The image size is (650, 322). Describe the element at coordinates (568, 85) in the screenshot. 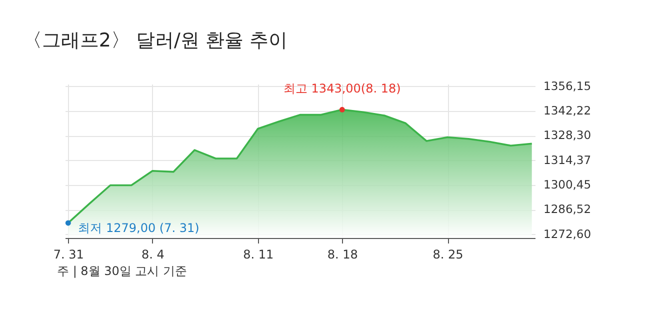

I see `y-tick-label: 1356,15` at that location.